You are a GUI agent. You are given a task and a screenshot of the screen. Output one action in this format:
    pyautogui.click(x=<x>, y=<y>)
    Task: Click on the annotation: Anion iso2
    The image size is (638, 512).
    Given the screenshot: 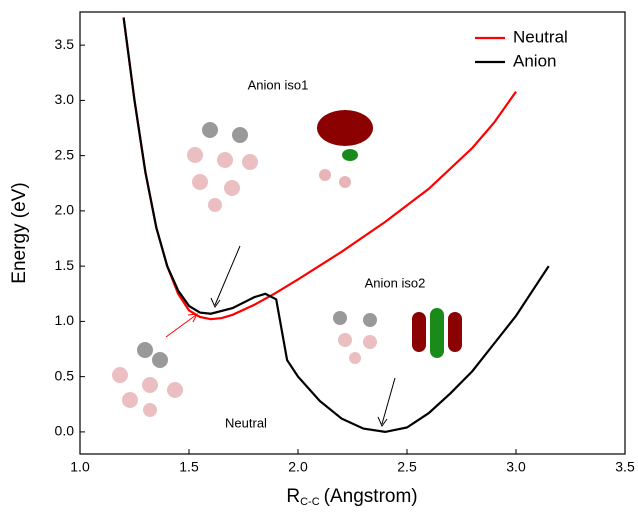 What is the action you would take?
    pyautogui.click(x=395, y=282)
    